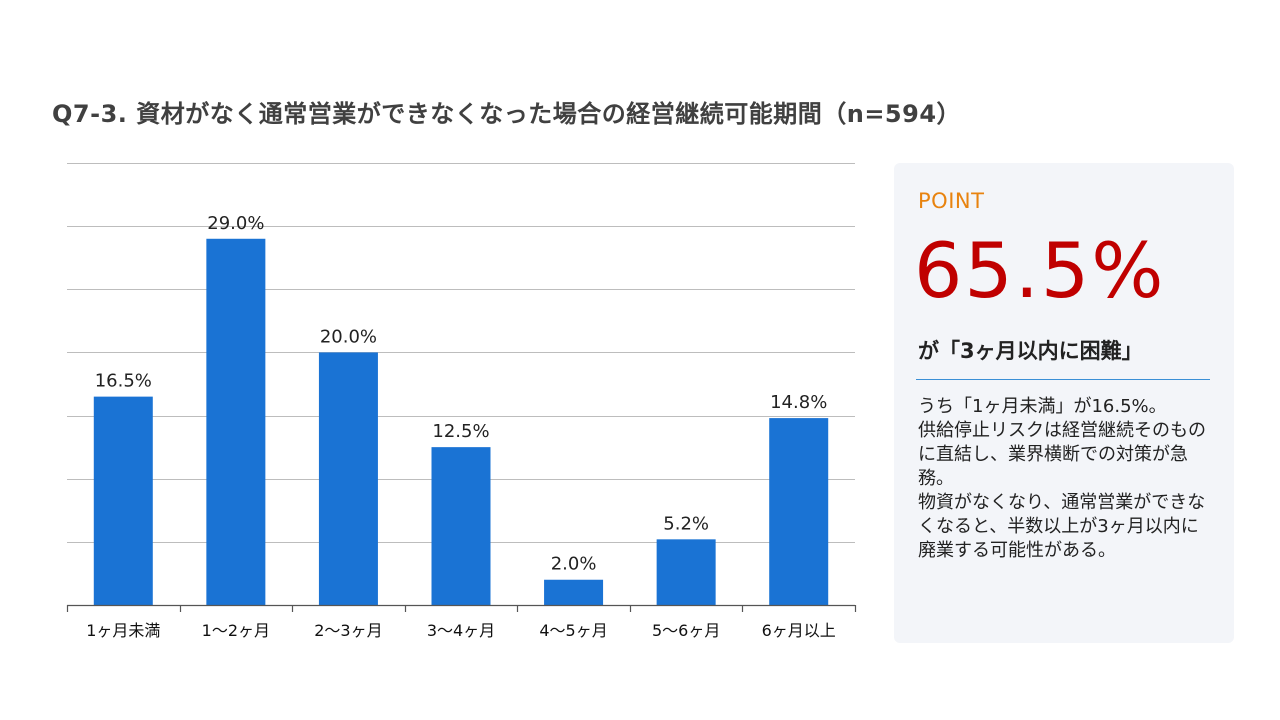 The image size is (1280, 720). Describe the element at coordinates (348, 630) in the screenshot. I see `category-label: 2～3ヶ月` at that location.